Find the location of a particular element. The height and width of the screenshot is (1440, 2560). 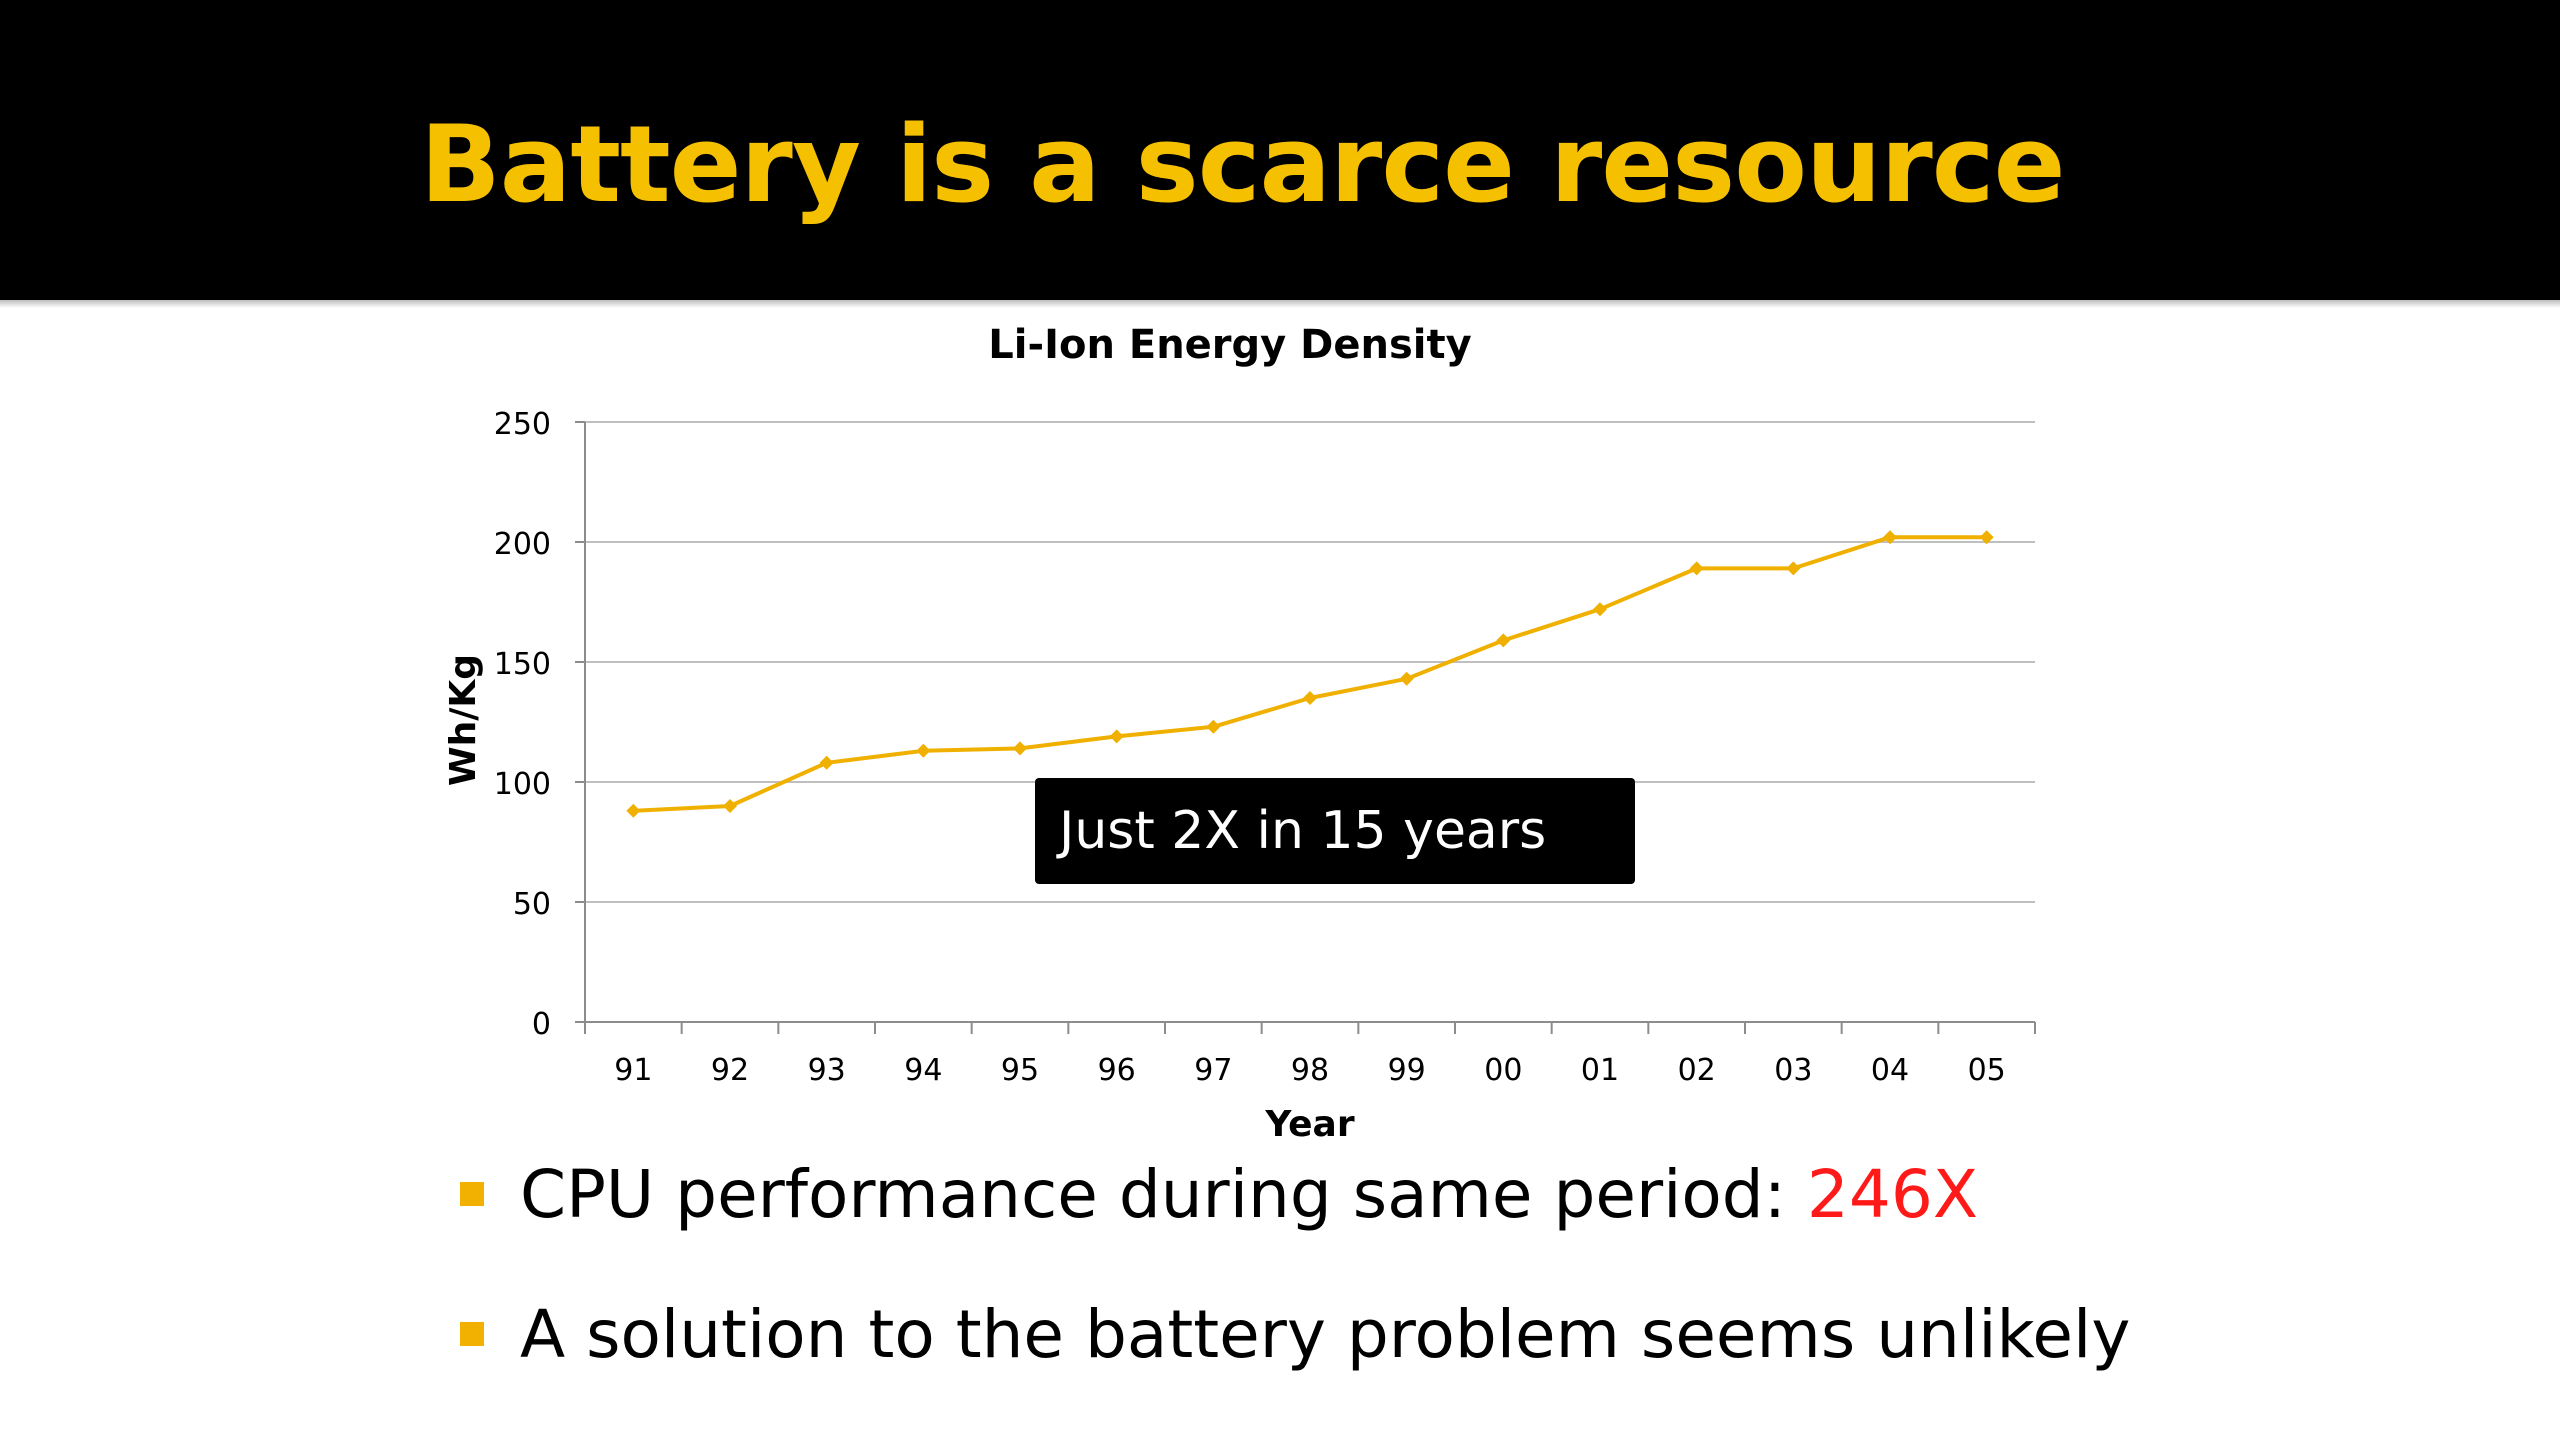

x-tick-label: 95 is located at coordinates (1020, 1070).